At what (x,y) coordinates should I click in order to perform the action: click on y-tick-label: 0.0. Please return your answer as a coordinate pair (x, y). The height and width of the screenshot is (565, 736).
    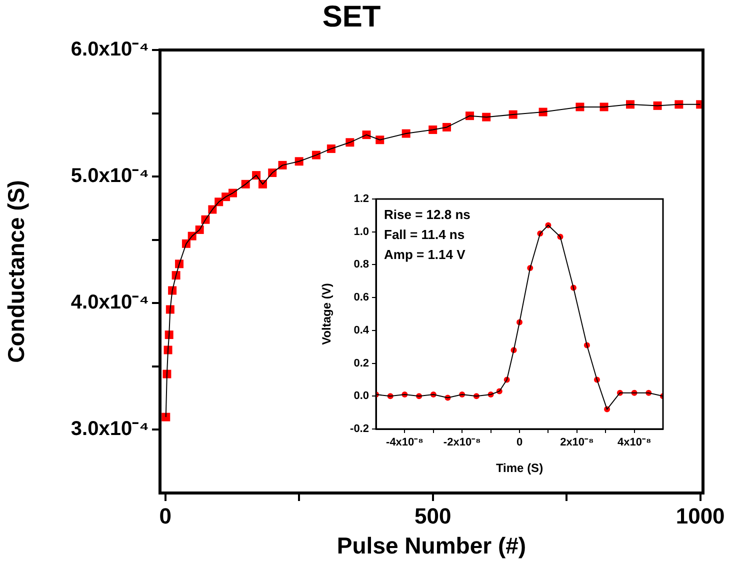
    Looking at the image, I should click on (361, 396).